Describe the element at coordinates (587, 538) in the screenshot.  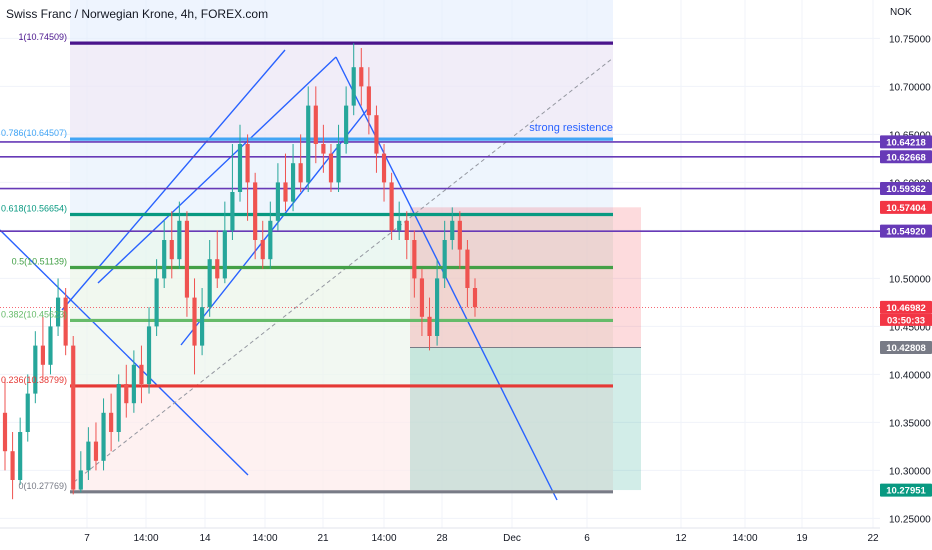
I see `time-tick-label: 6` at that location.